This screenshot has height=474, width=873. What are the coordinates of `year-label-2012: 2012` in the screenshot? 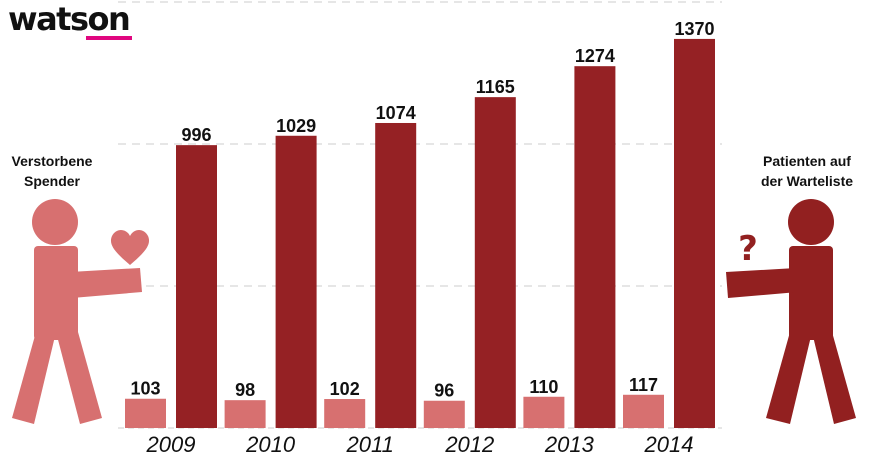 It's located at (469, 444).